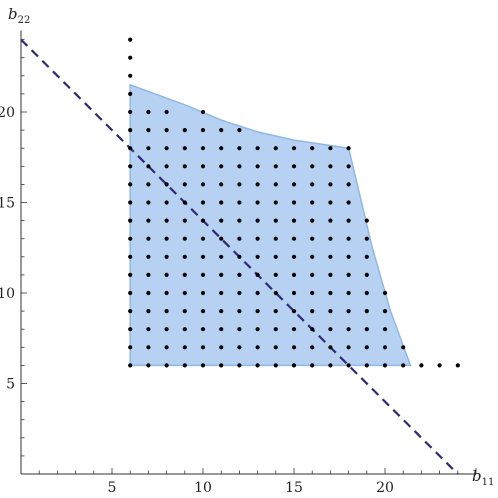 This screenshot has width=498, height=498. I want to click on y-tick-label: 10, so click(7, 294).